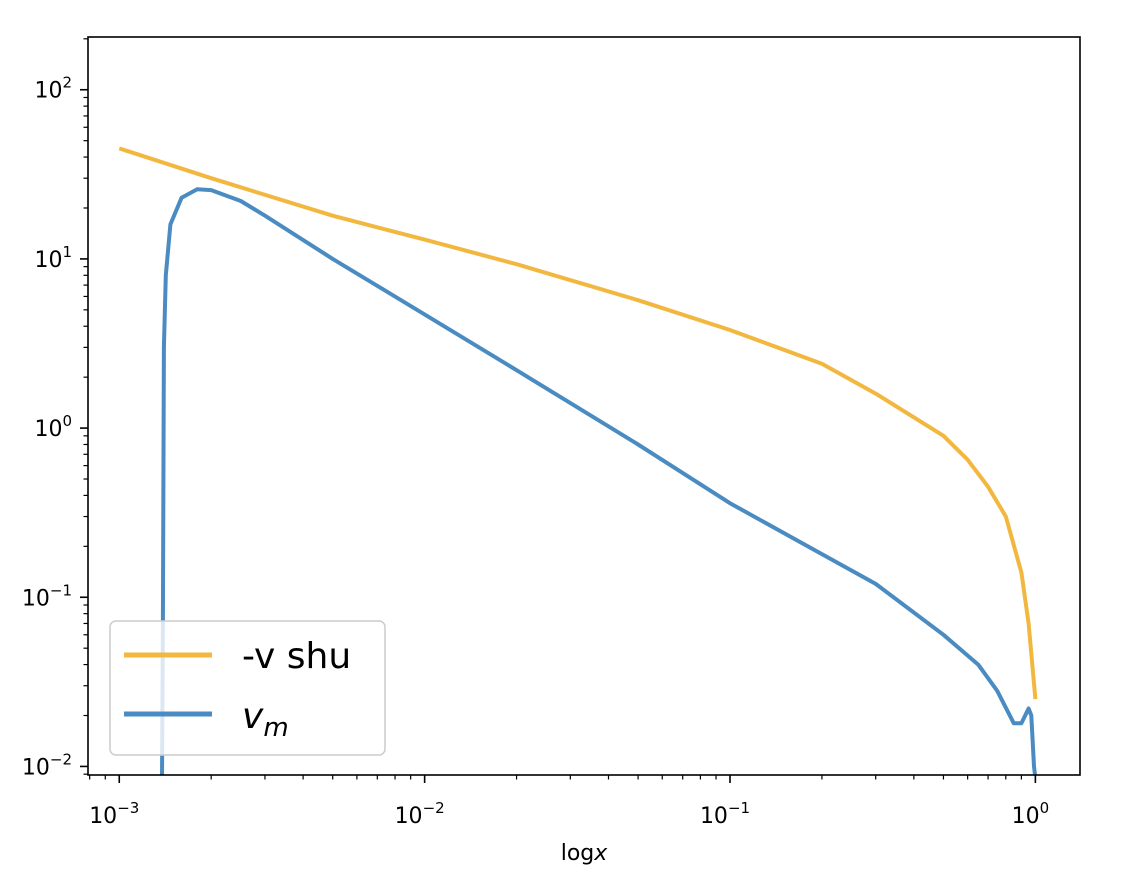 The height and width of the screenshot is (876, 1126). What do you see at coordinates (296, 656) in the screenshot?
I see `legend-label-shu: -v shu` at bounding box center [296, 656].